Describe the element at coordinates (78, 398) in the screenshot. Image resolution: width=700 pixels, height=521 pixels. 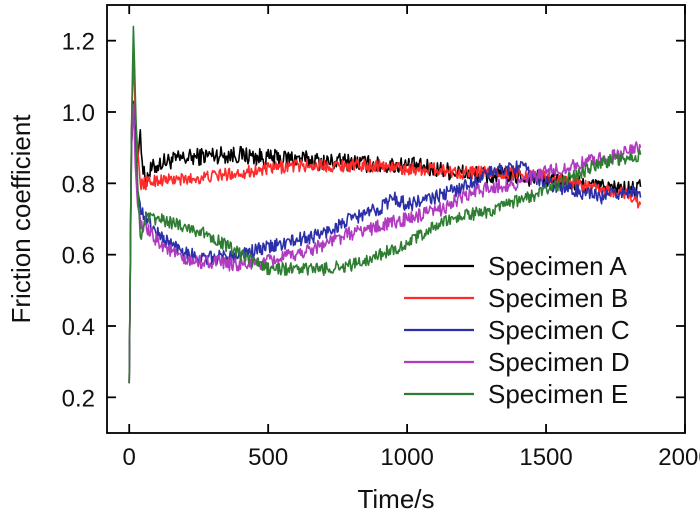
I see `y-tick-label: 0.2` at that location.